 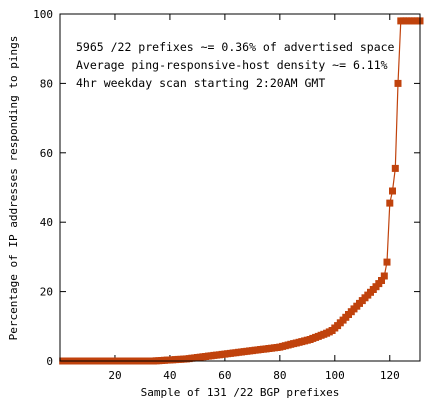 What do you see at coordinates (169, 375) in the screenshot?
I see `x-tick-label: 40` at bounding box center [169, 375].